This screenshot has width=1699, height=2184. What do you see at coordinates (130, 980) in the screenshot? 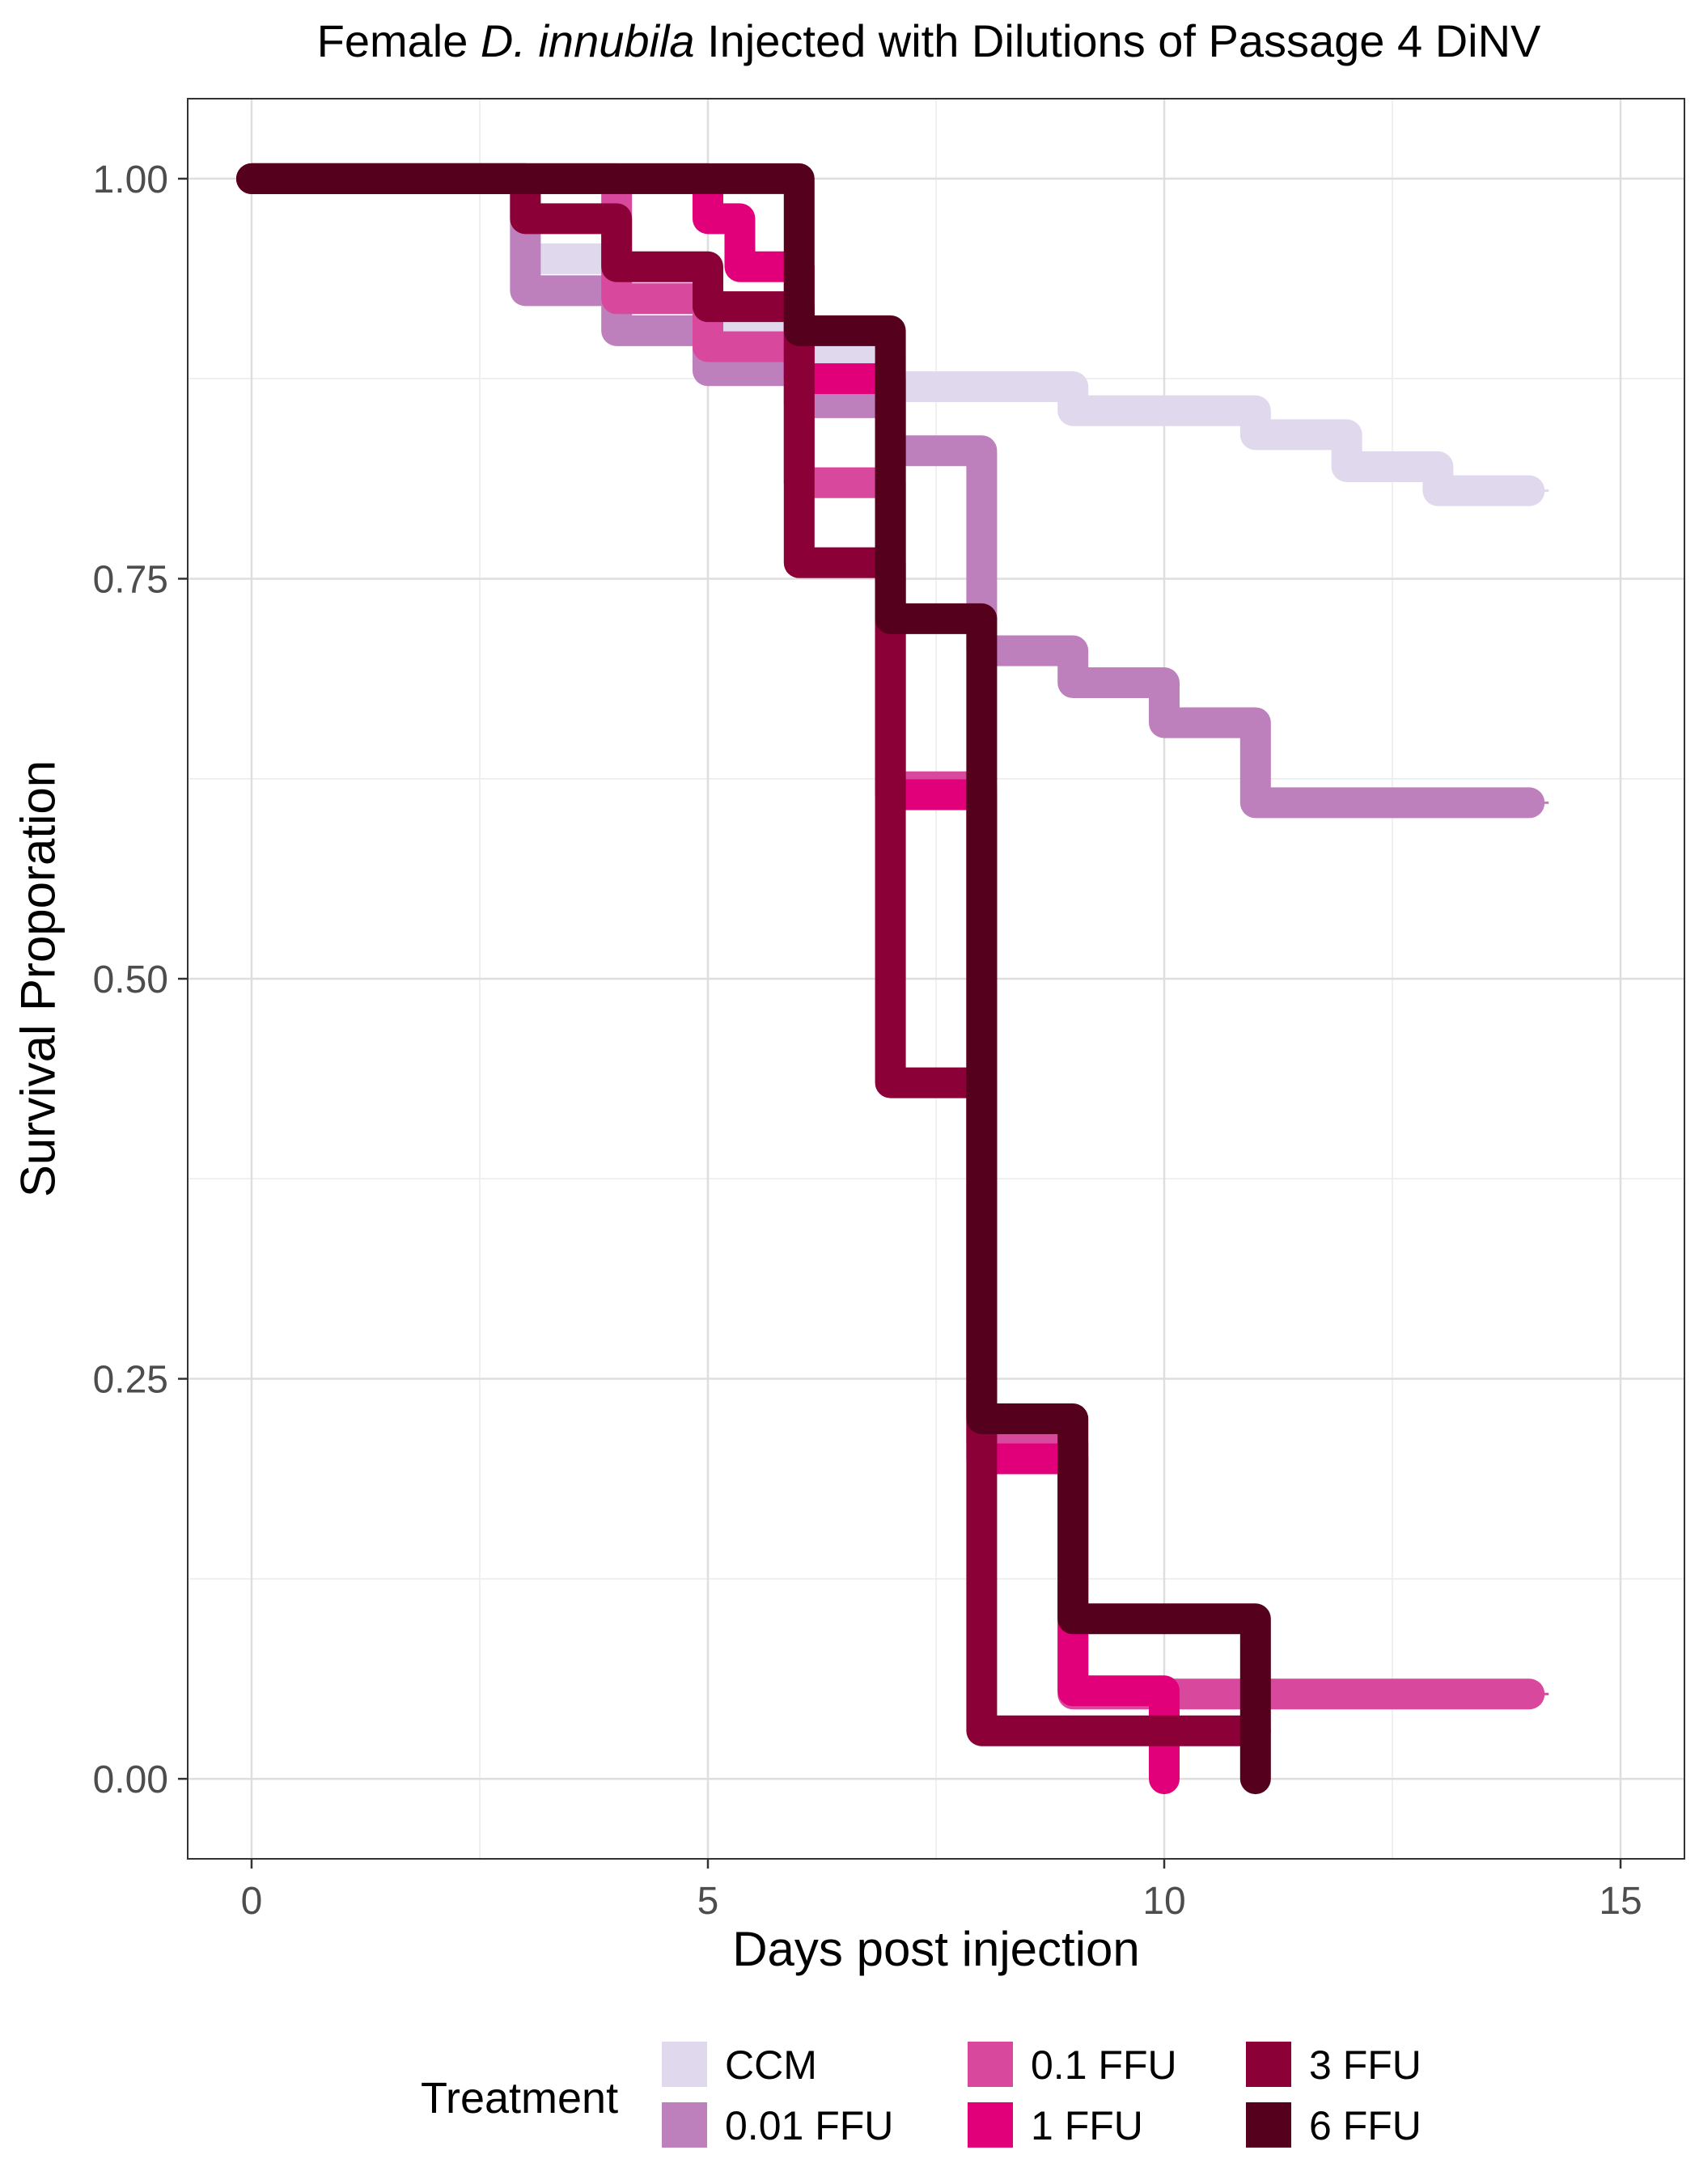
I see `y-tick-label: 0.50` at bounding box center [130, 980].